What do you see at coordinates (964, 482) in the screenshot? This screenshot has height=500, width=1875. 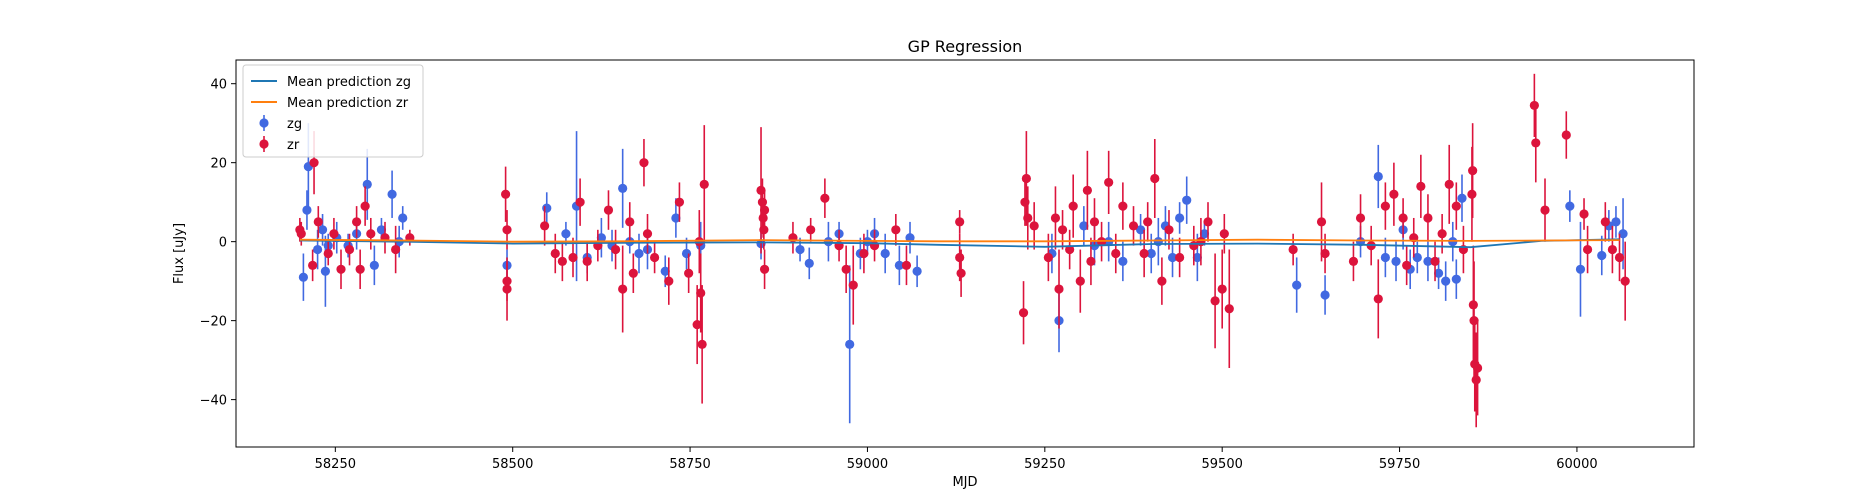 I see `x-axis-label: MJD` at bounding box center [964, 482].